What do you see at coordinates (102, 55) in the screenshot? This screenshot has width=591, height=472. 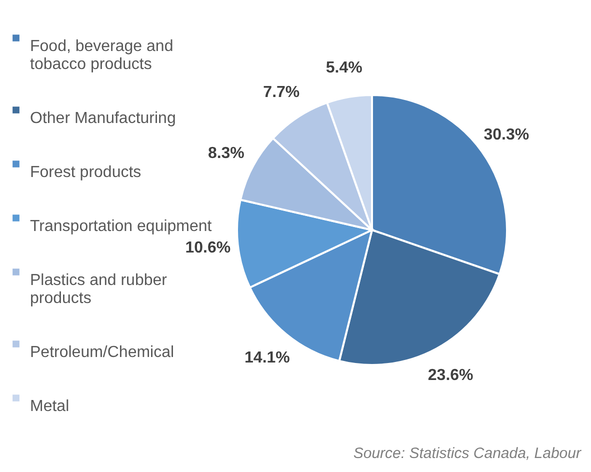 I see `legend-label: Food, beverage and tobacco products` at bounding box center [102, 55].